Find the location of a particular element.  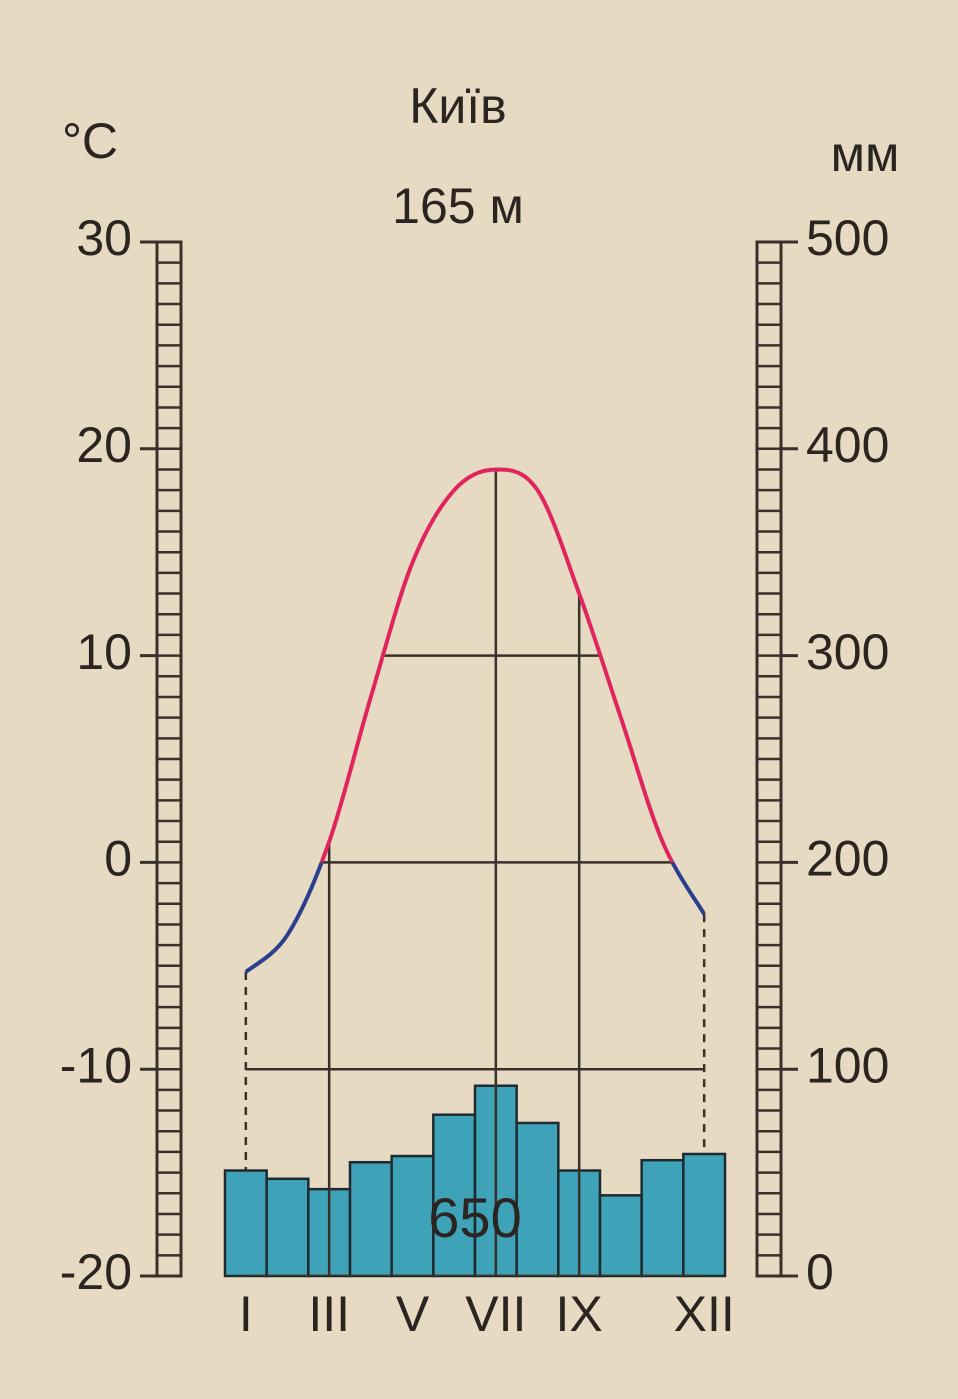

y-tick-label: -20 is located at coordinates (96, 1272).